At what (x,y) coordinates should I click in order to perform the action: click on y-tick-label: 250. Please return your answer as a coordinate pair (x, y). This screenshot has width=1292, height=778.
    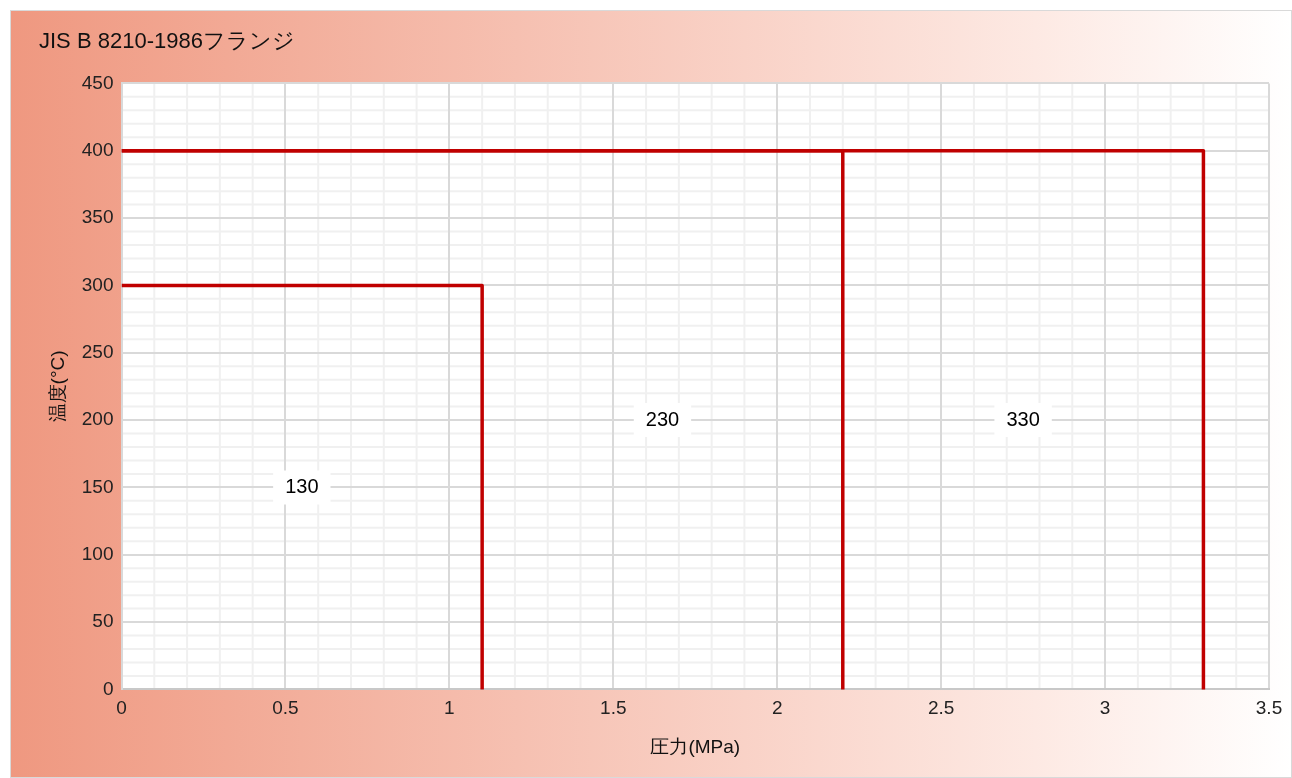
    Looking at the image, I should click on (97, 351).